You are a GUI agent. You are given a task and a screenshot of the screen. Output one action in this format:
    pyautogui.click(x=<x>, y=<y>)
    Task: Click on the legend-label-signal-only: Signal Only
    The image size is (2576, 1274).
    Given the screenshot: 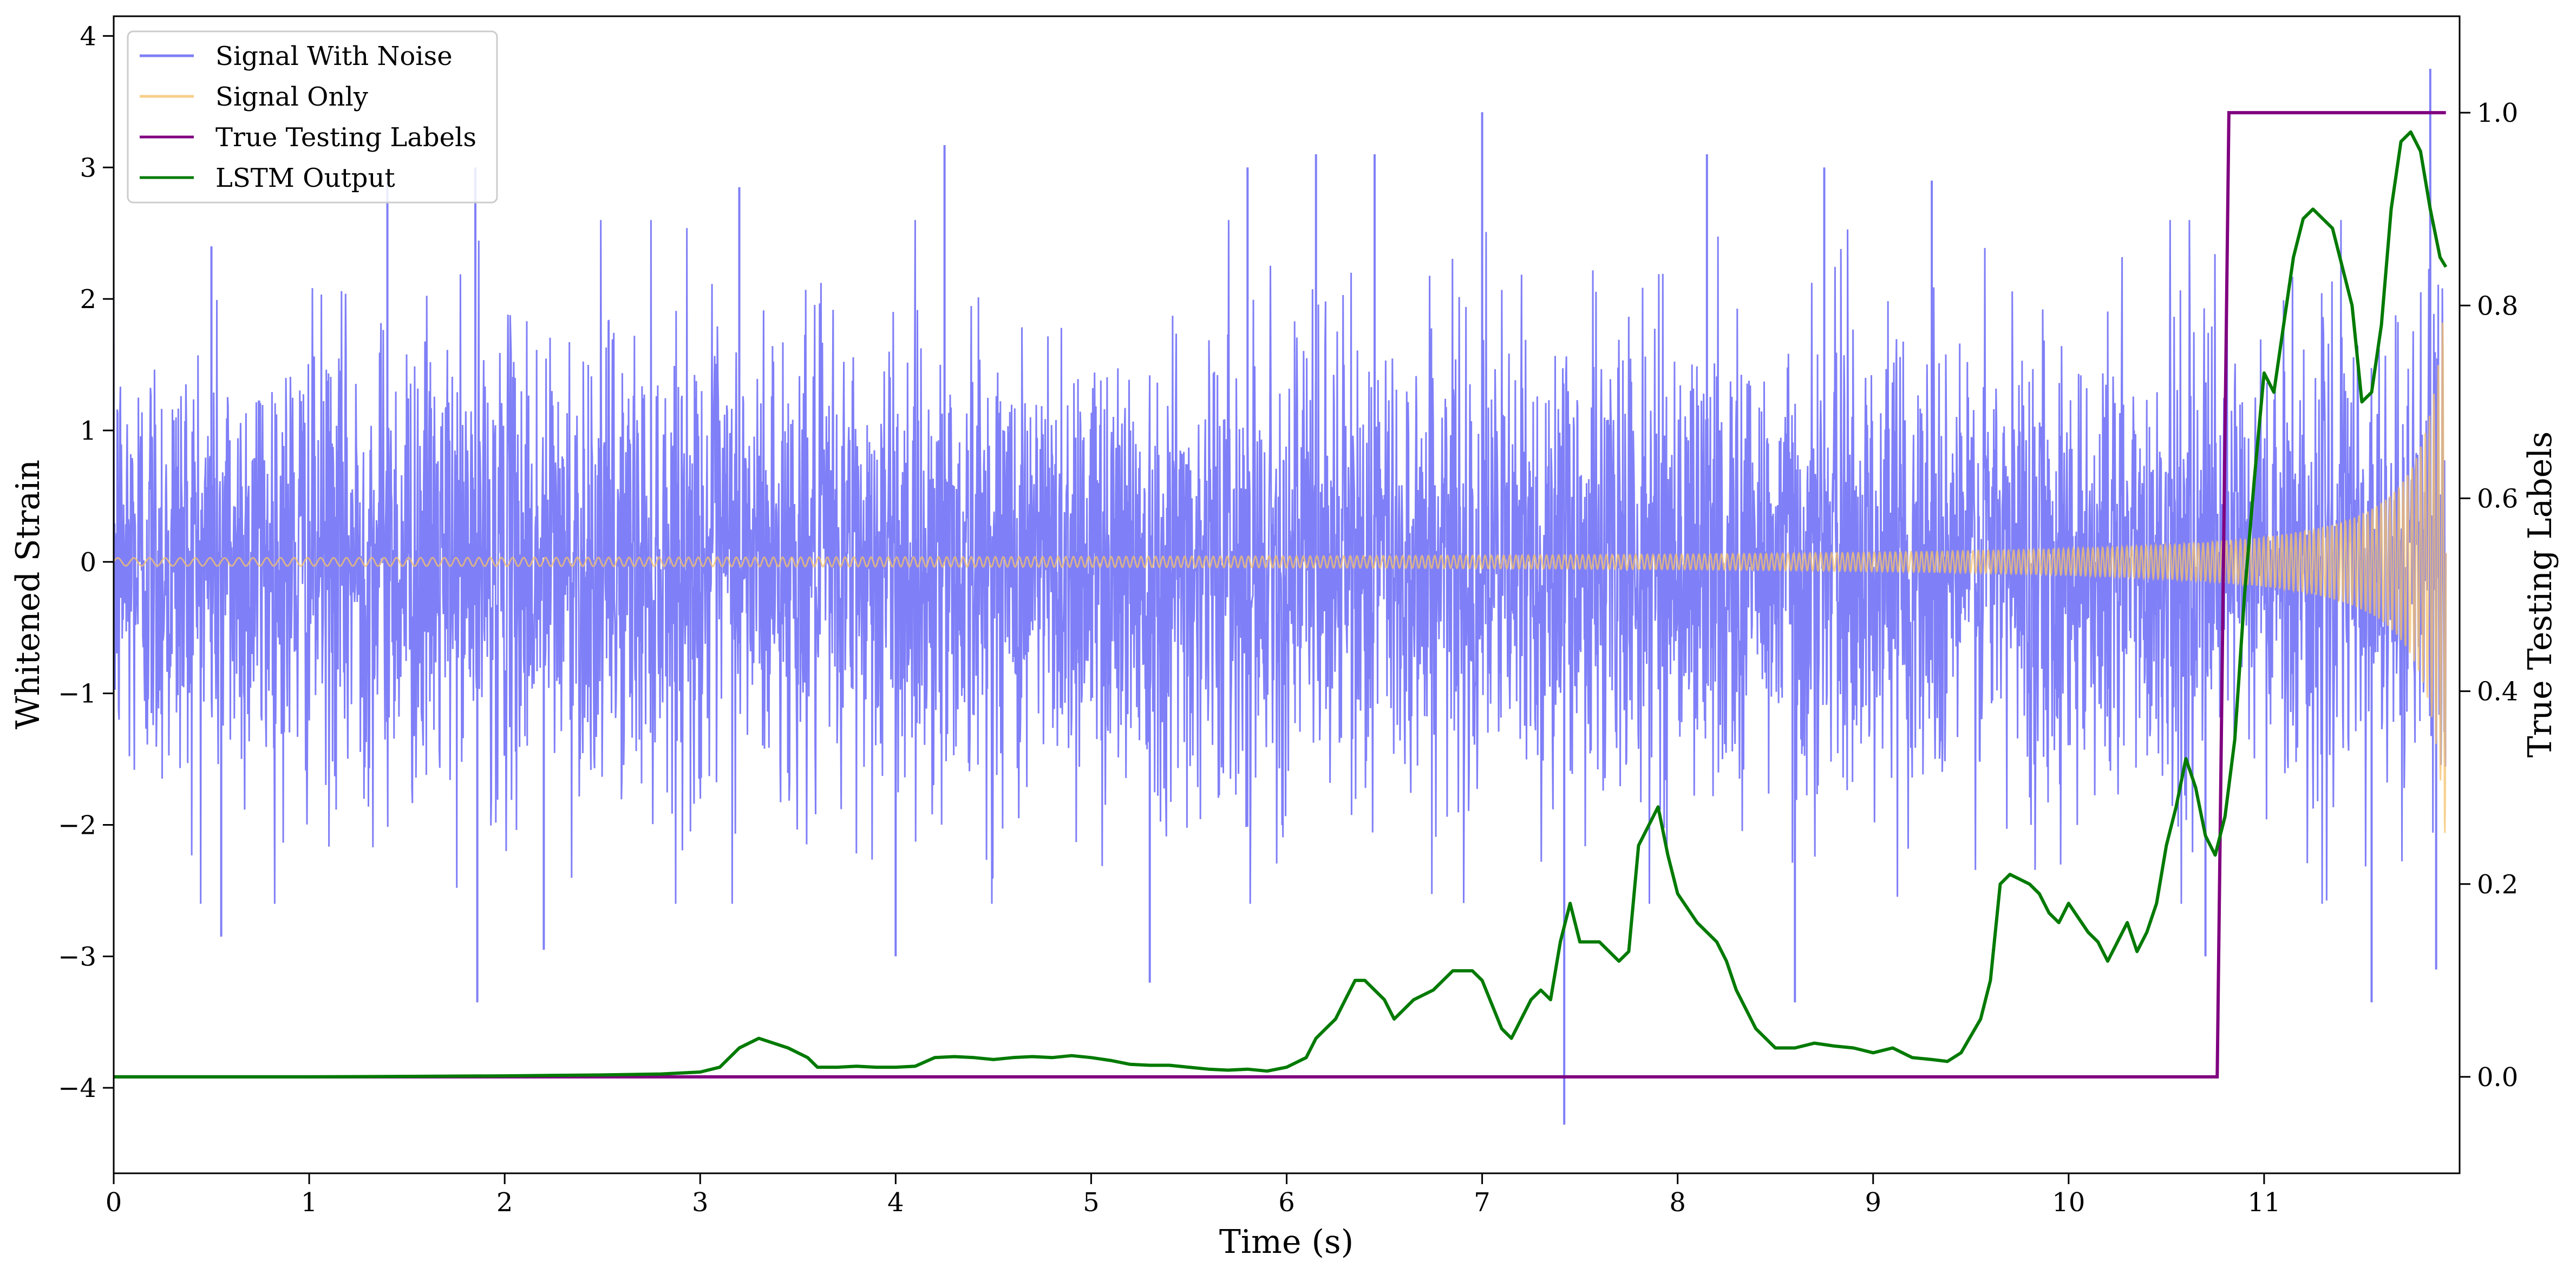 What is the action you would take?
    pyautogui.click(x=291, y=97)
    